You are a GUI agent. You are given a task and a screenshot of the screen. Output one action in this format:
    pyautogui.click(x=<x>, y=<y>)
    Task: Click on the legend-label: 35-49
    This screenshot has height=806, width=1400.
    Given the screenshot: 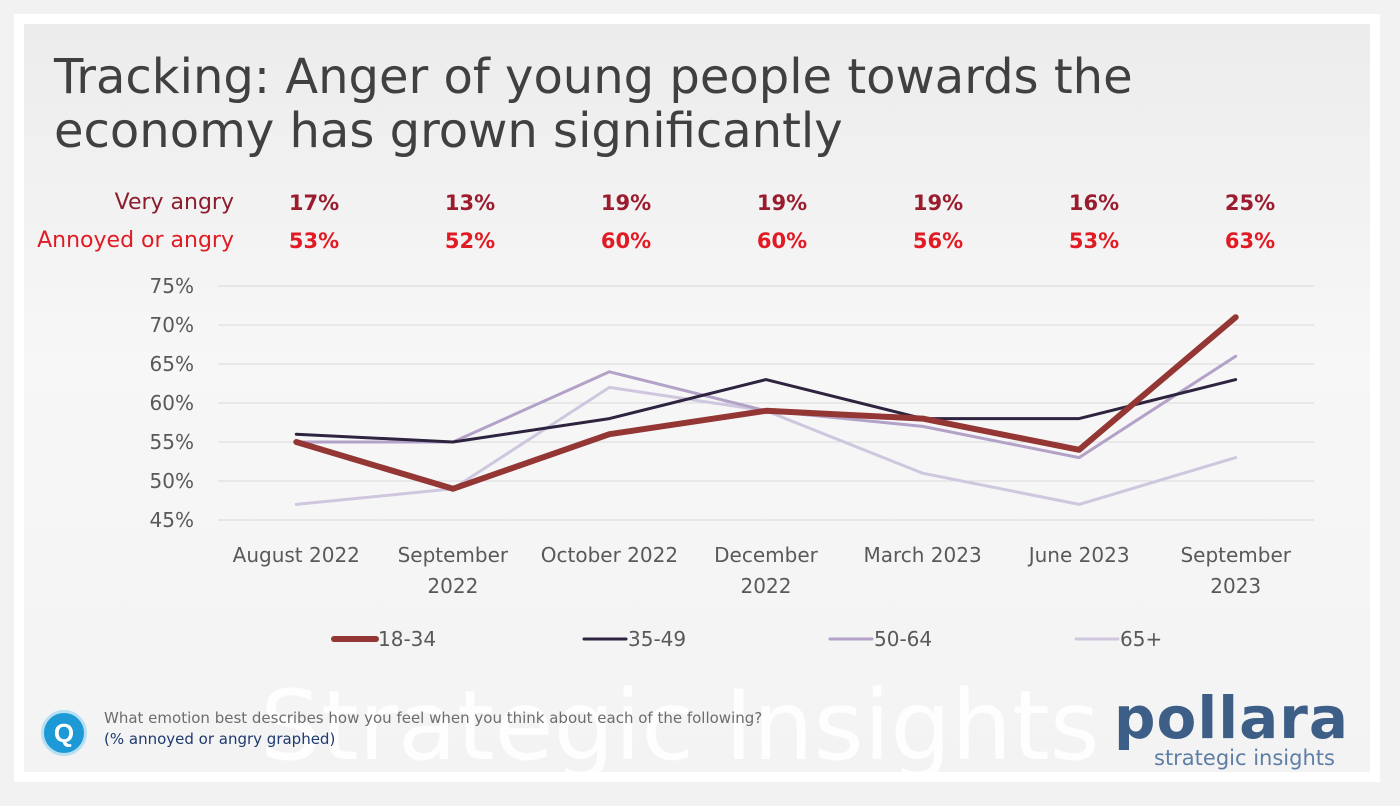 What is the action you would take?
    pyautogui.click(x=657, y=639)
    